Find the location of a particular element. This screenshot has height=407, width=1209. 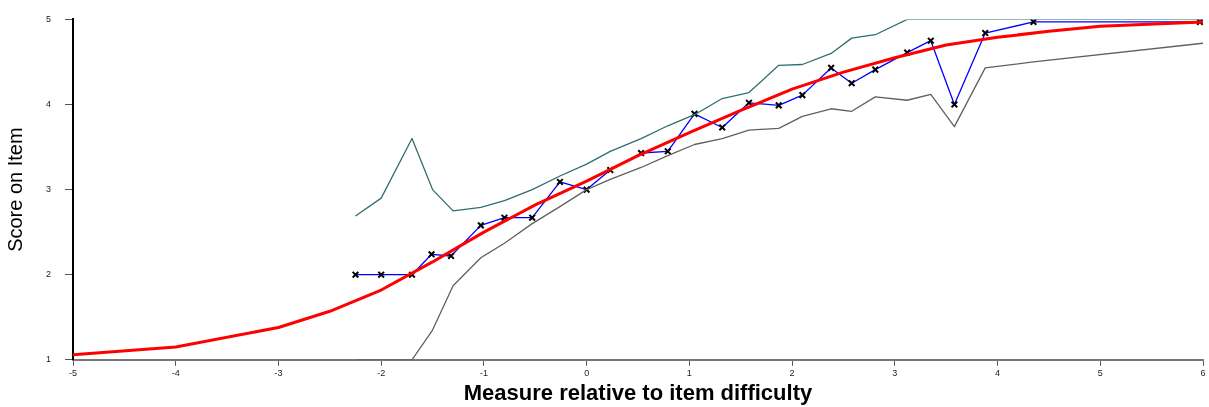

x-tick-label: 5 is located at coordinates (1100, 372).